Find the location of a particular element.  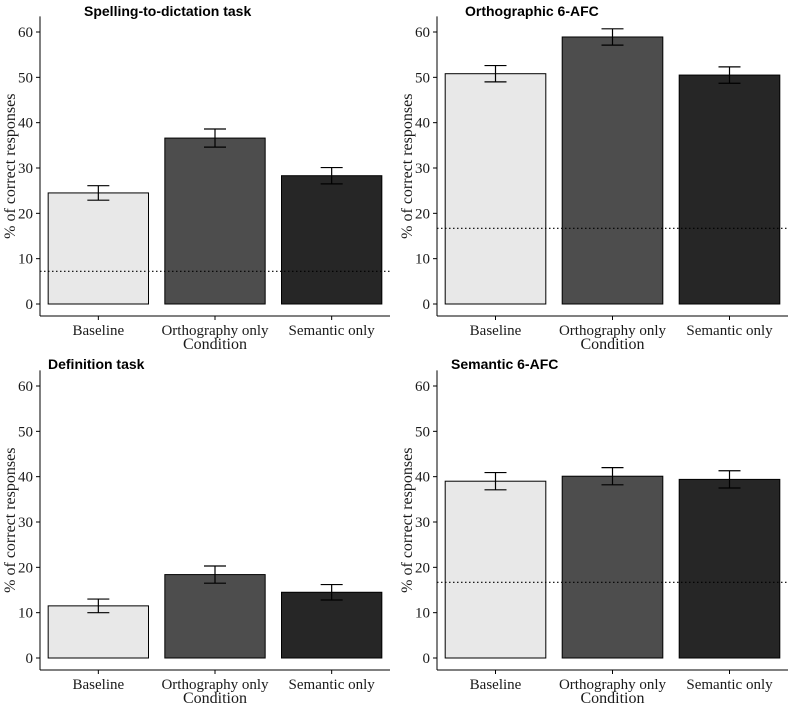

panel-title: Spelling-to-dictation task is located at coordinates (167, 11).